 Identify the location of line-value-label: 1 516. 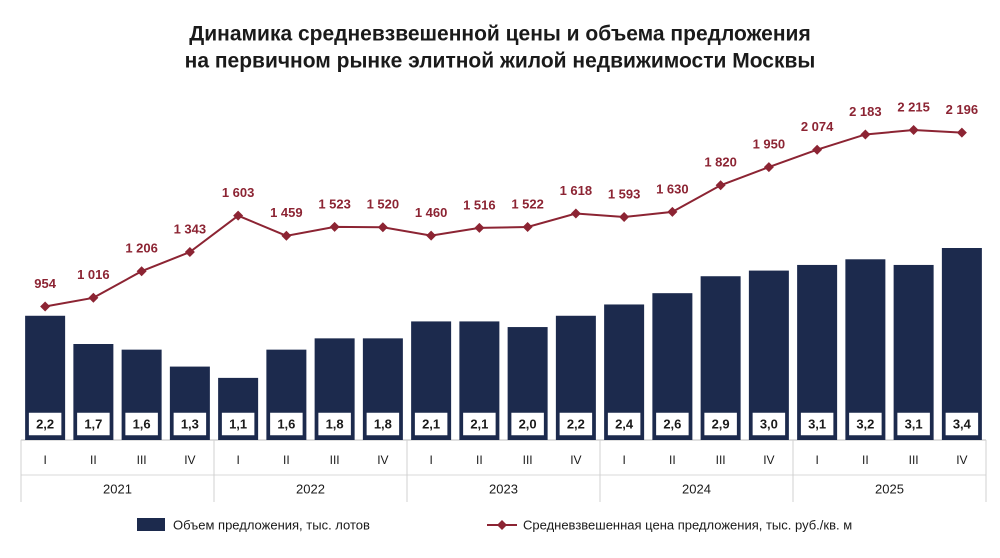
(479, 204).